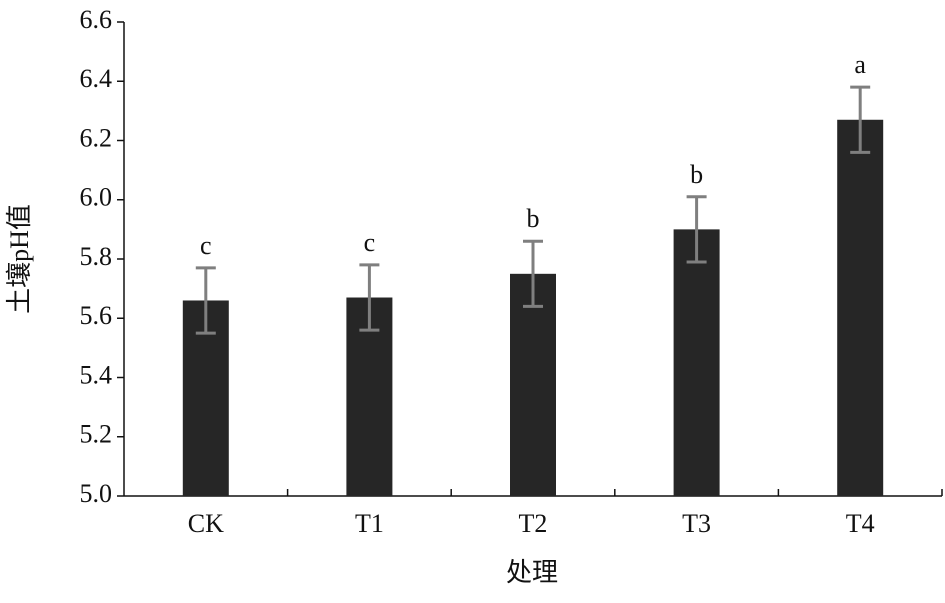 The height and width of the screenshot is (603, 945). What do you see at coordinates (96, 197) in the screenshot?
I see `y-tick-label: 6.0` at bounding box center [96, 197].